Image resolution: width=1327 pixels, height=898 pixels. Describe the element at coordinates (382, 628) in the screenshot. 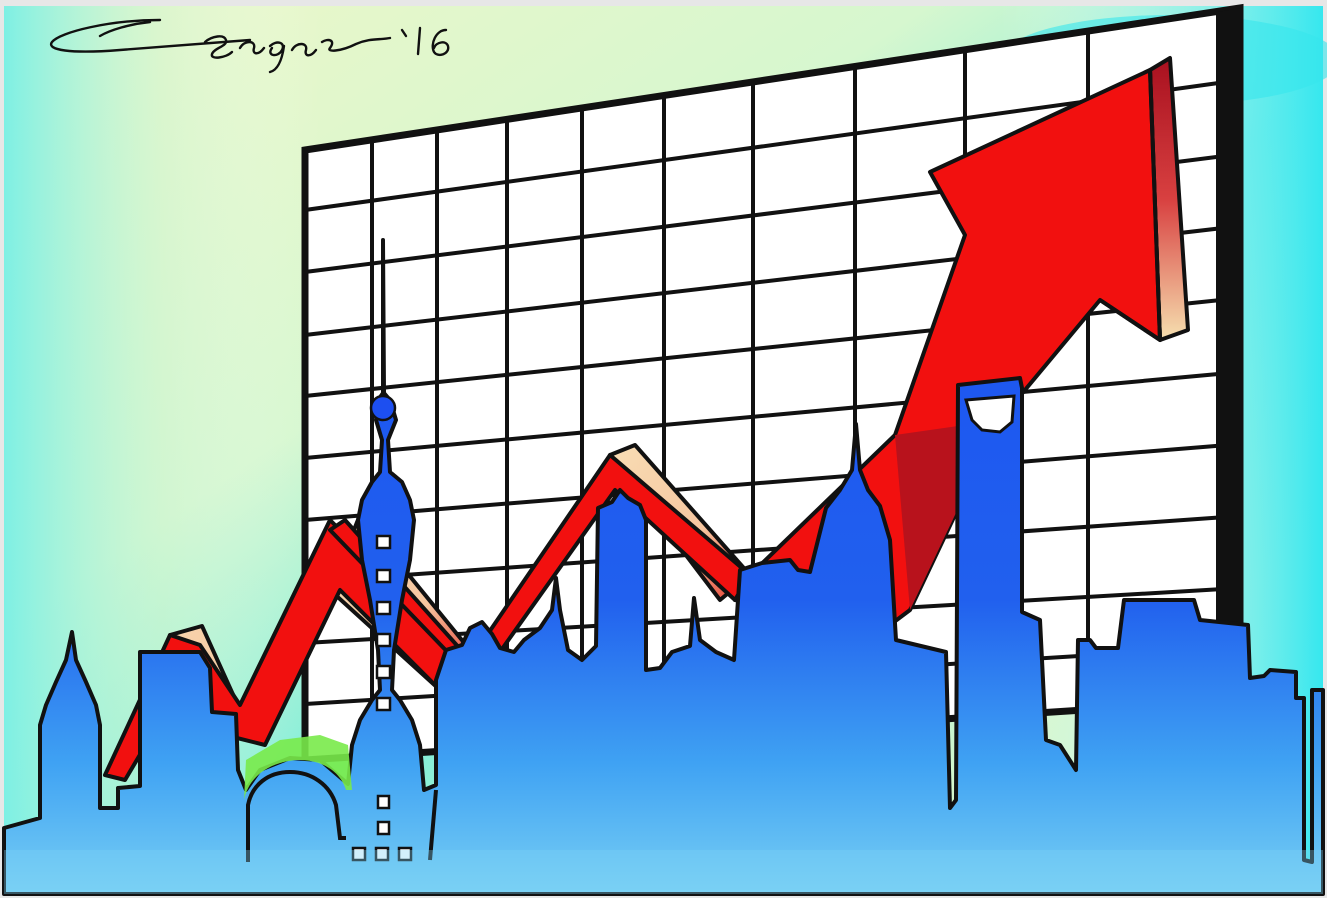

I see `tv-tower-icon` at that location.